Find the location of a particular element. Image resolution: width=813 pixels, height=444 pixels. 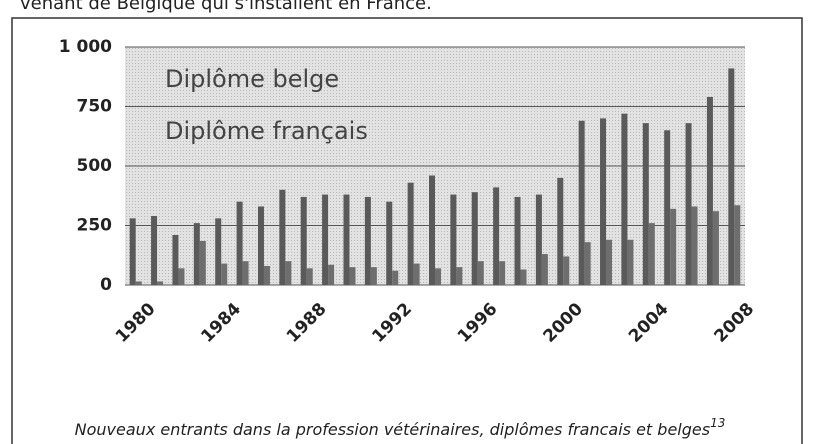

x-tick-label: 2000 is located at coordinates (563, 323).